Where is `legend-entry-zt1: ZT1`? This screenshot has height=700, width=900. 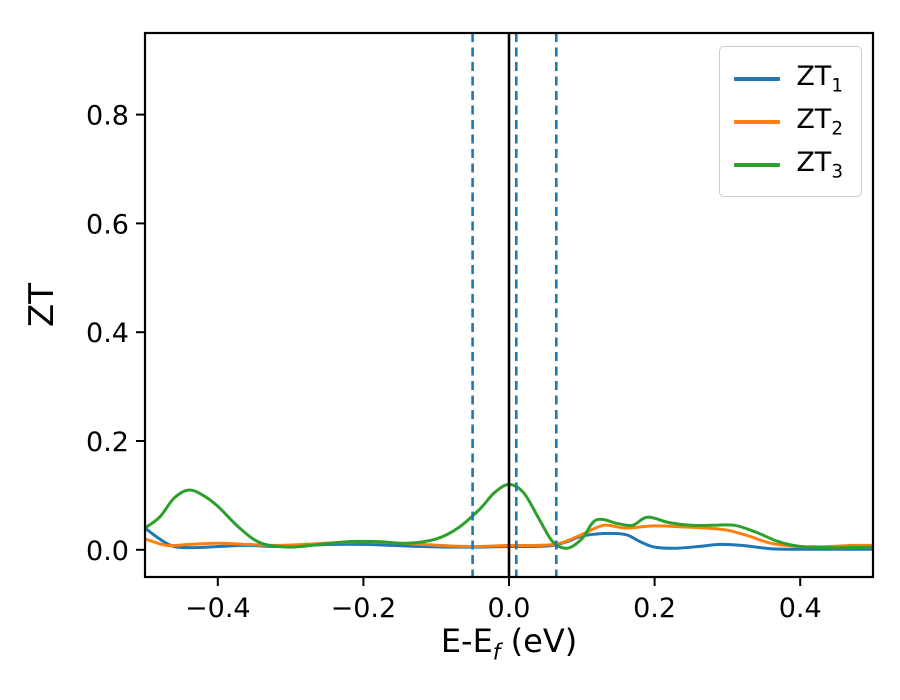 legend-entry-zt1: ZT1 is located at coordinates (788, 78).